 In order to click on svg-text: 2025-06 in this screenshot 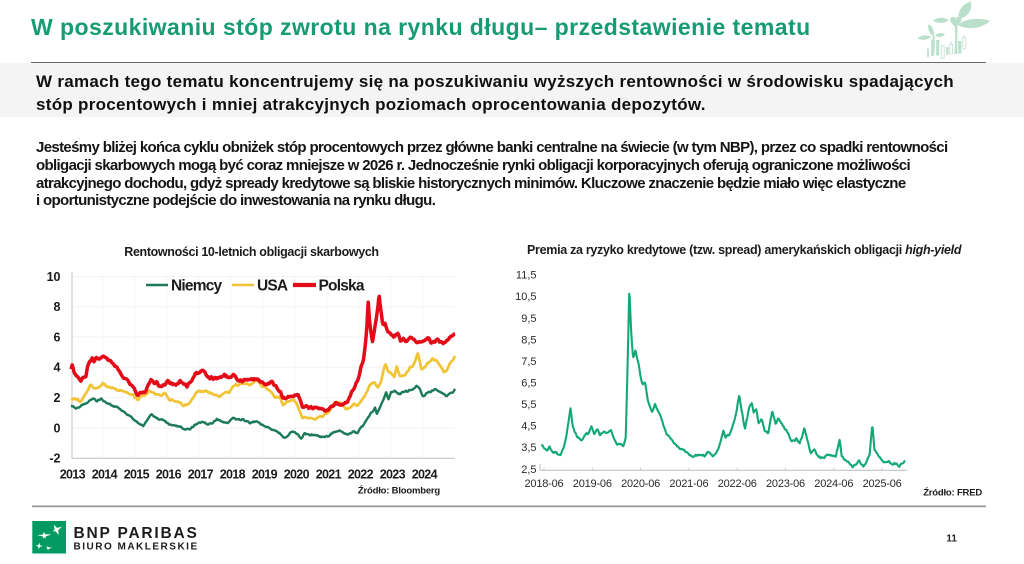, I will do `click(882, 484)`.